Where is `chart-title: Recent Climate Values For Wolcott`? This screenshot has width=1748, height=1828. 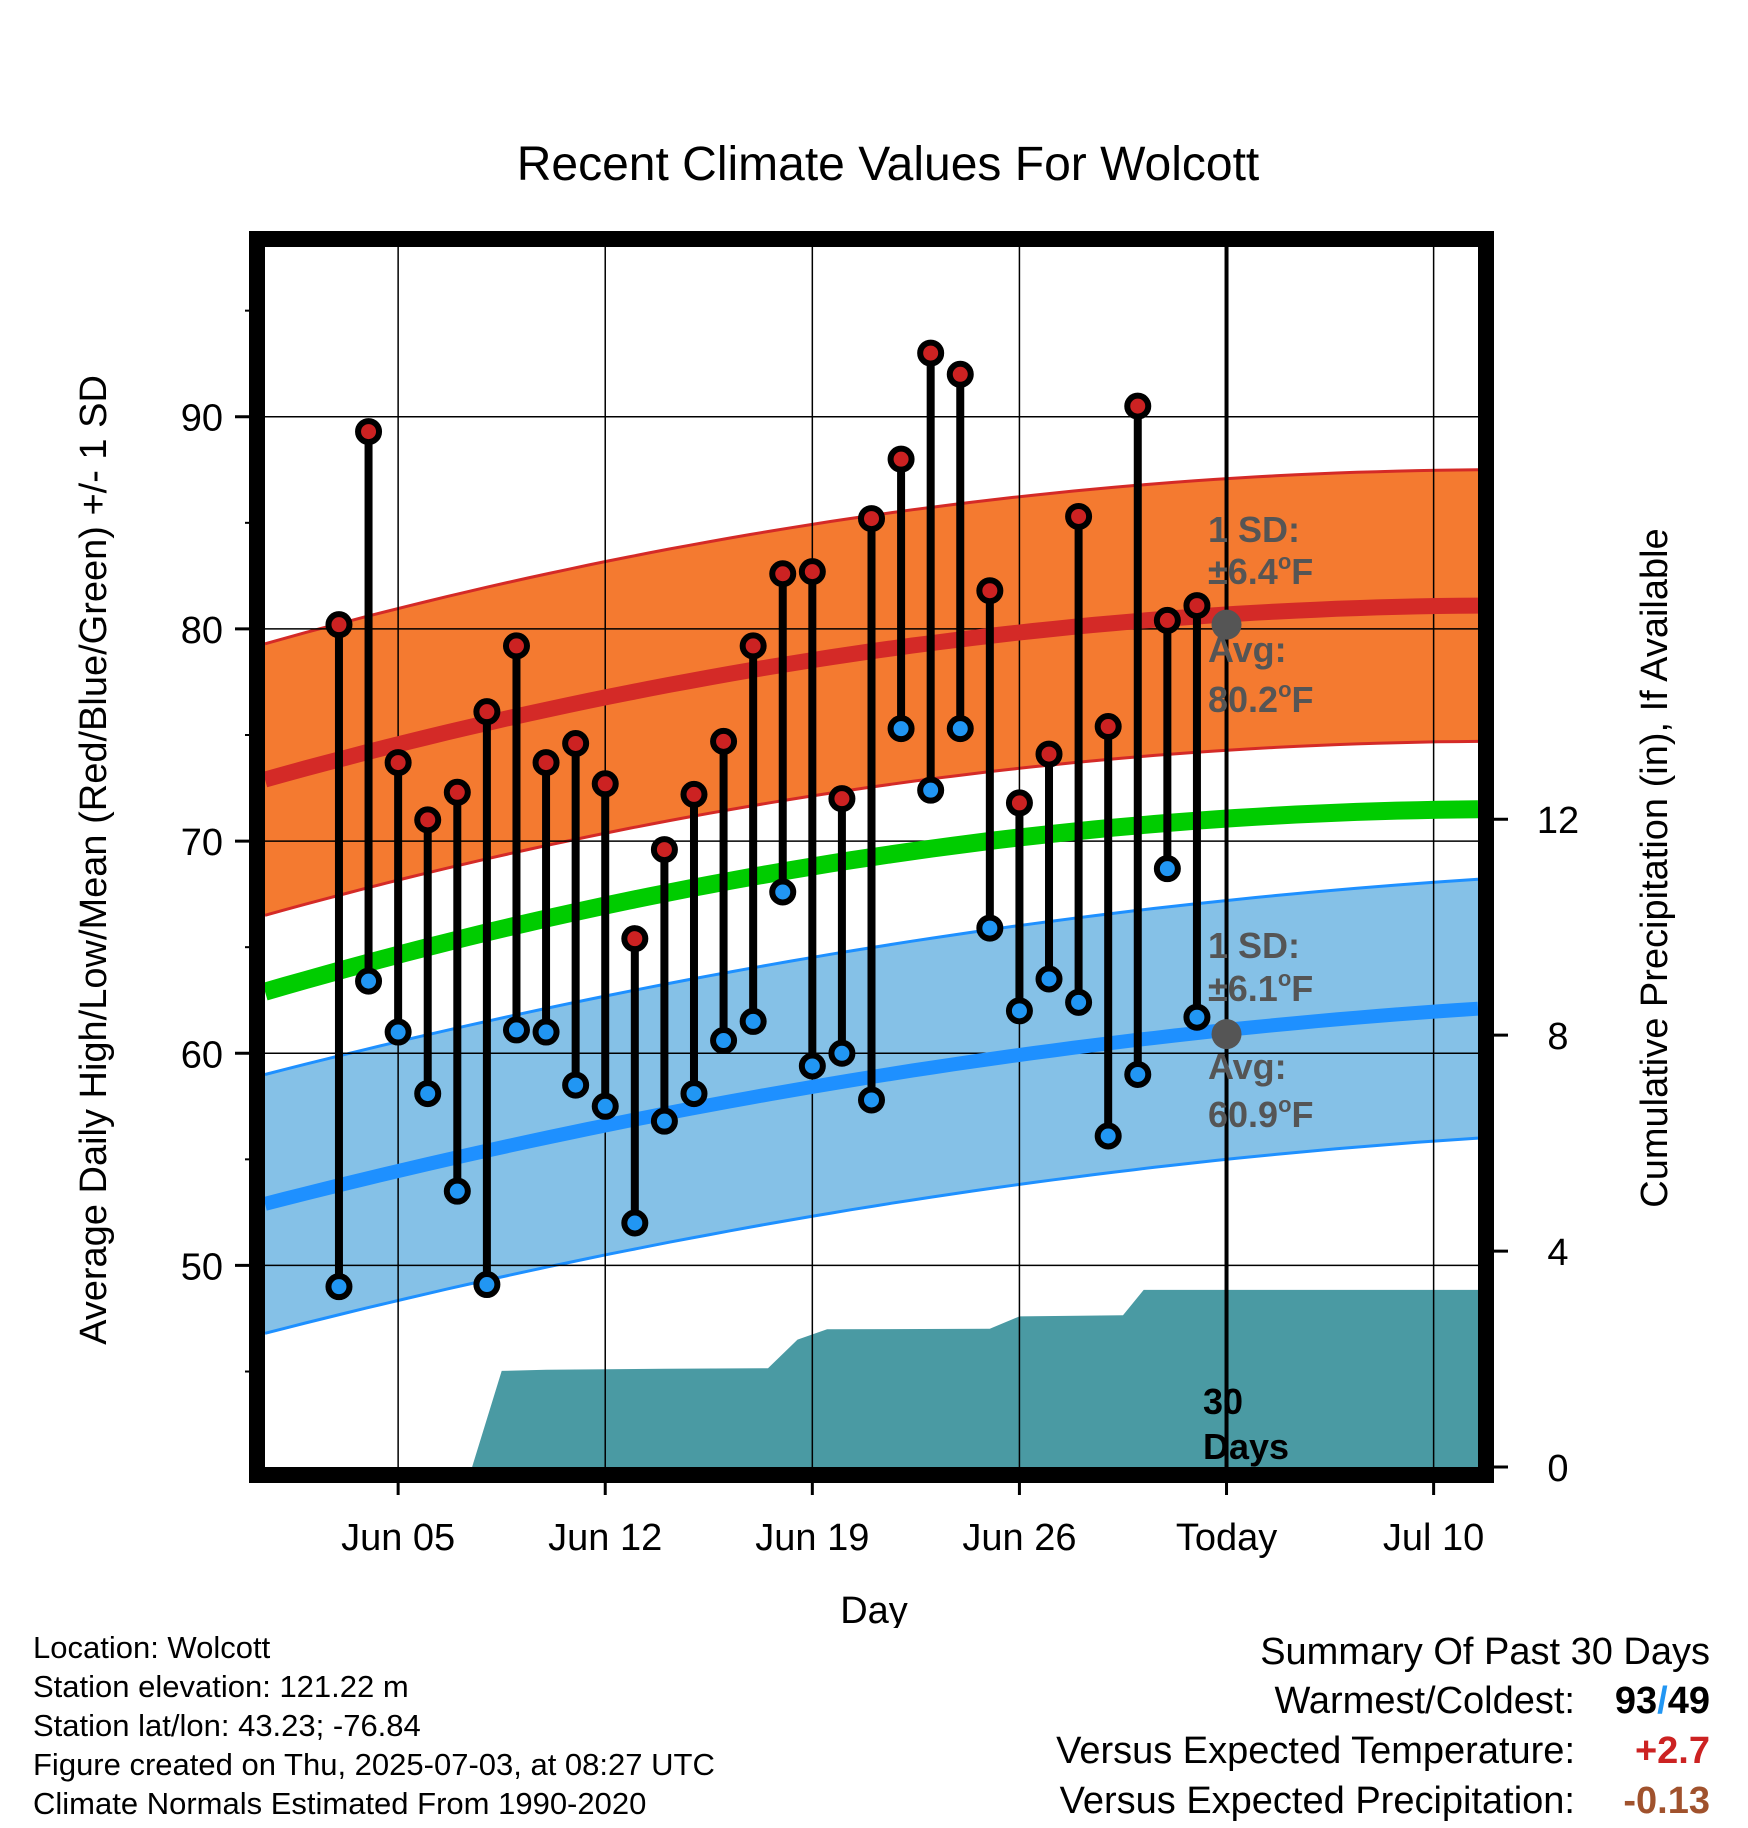
chart-title: Recent Climate Values For Wolcott is located at coordinates (888, 164).